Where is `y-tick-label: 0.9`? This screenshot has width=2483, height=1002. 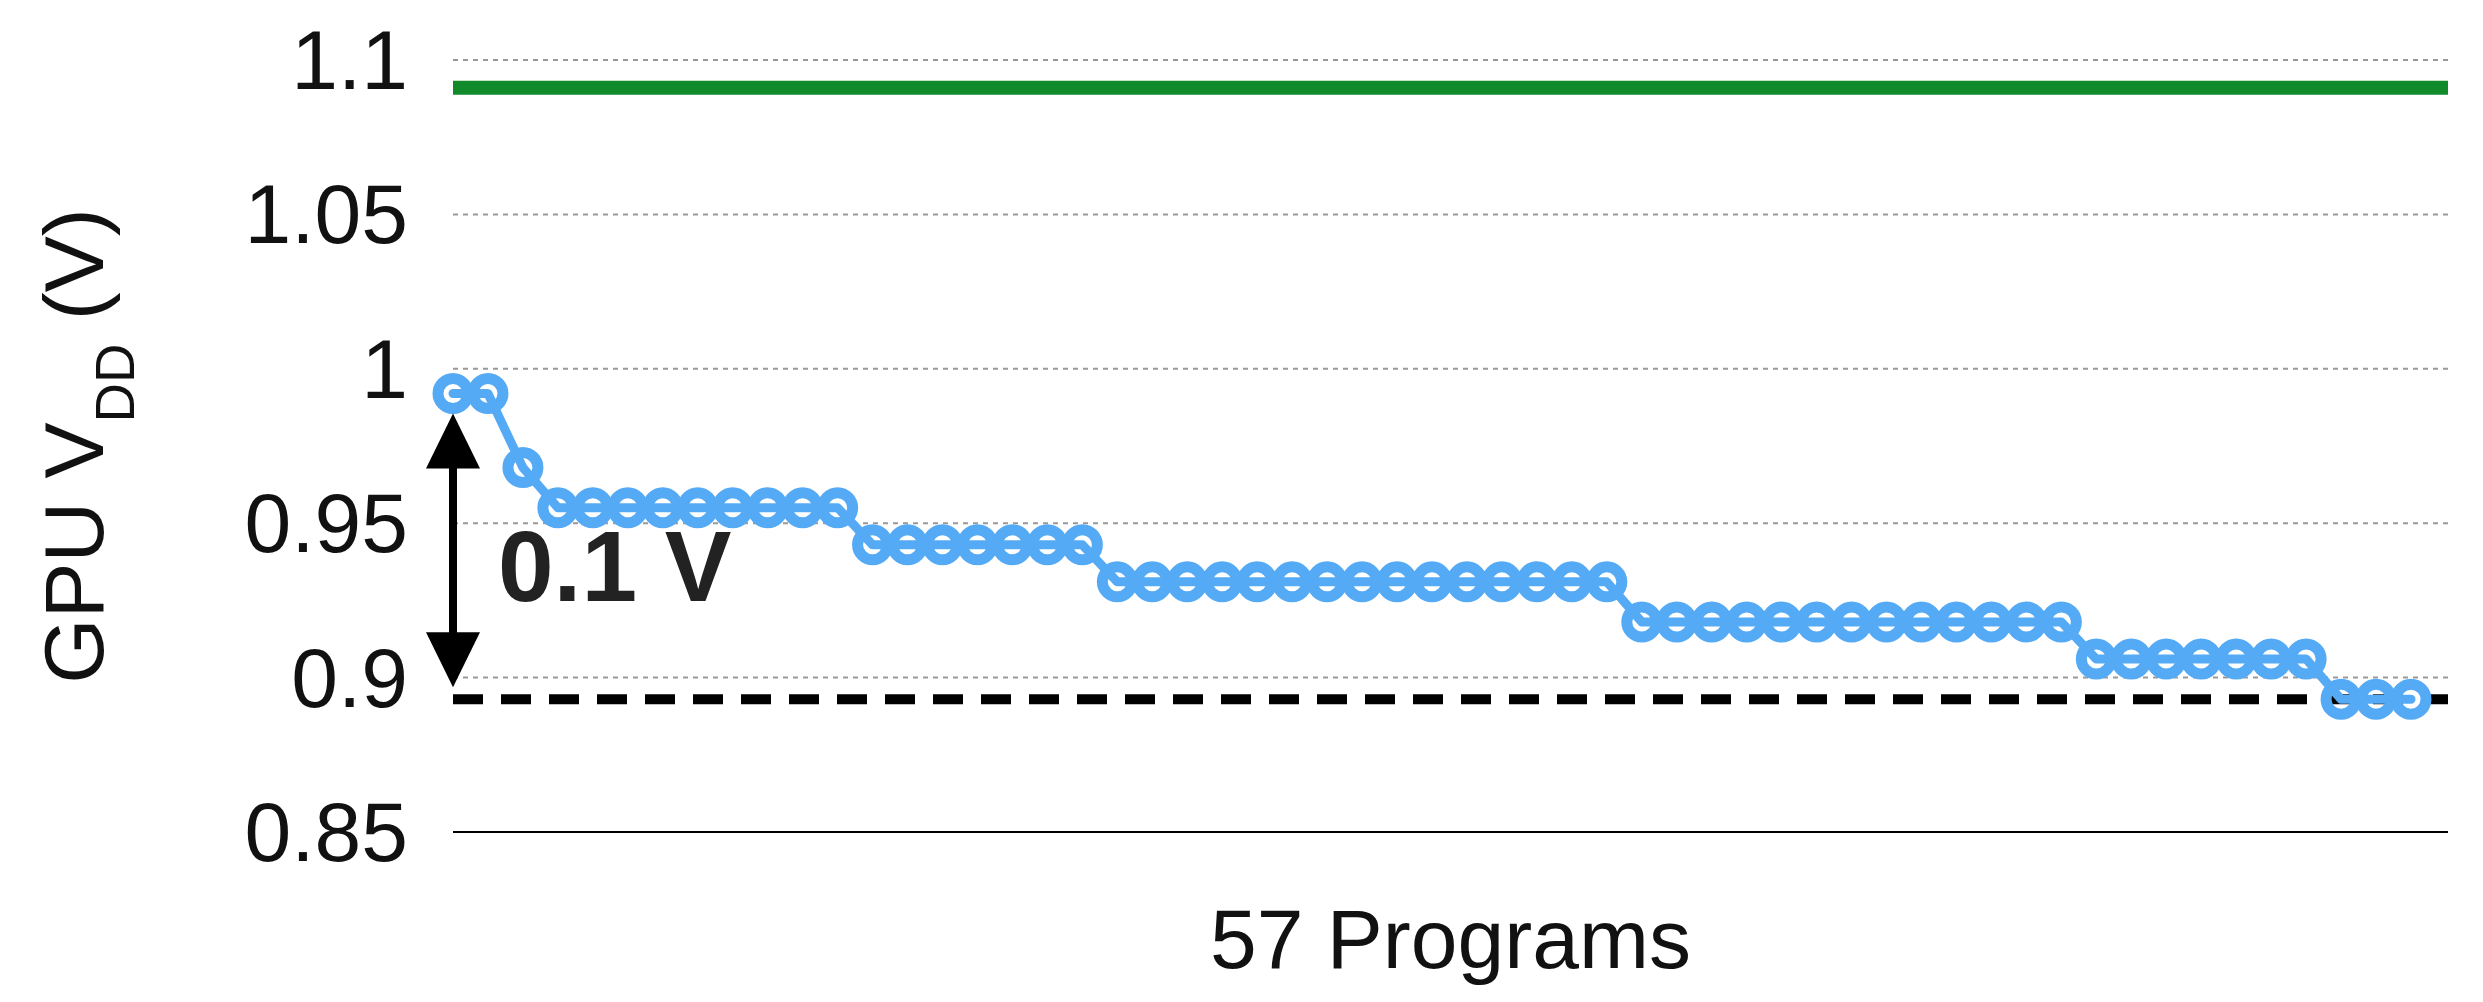 y-tick-label: 0.9 is located at coordinates (349, 677).